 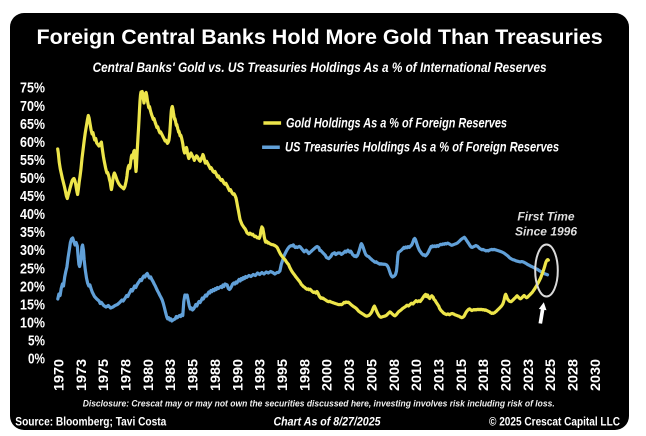 What do you see at coordinates (32, 323) in the screenshot?
I see `svg-text: 10%` at bounding box center [32, 323].